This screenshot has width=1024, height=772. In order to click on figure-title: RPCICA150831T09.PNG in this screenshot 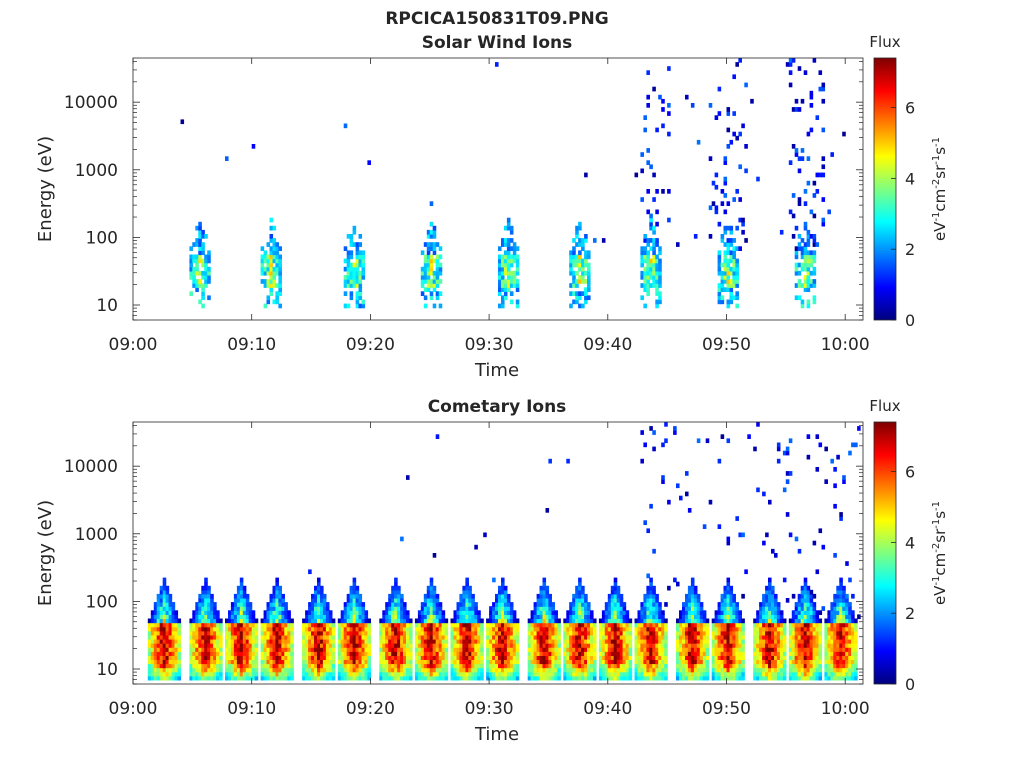, I will do `click(496, 19)`.